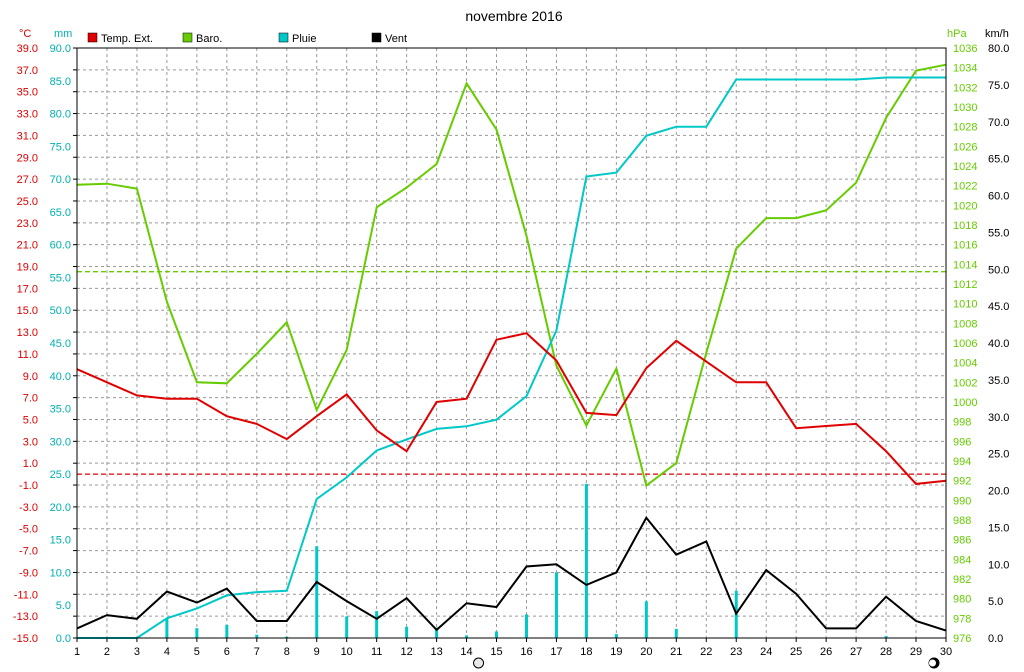  I want to click on x-tick-label: 9, so click(317, 652).